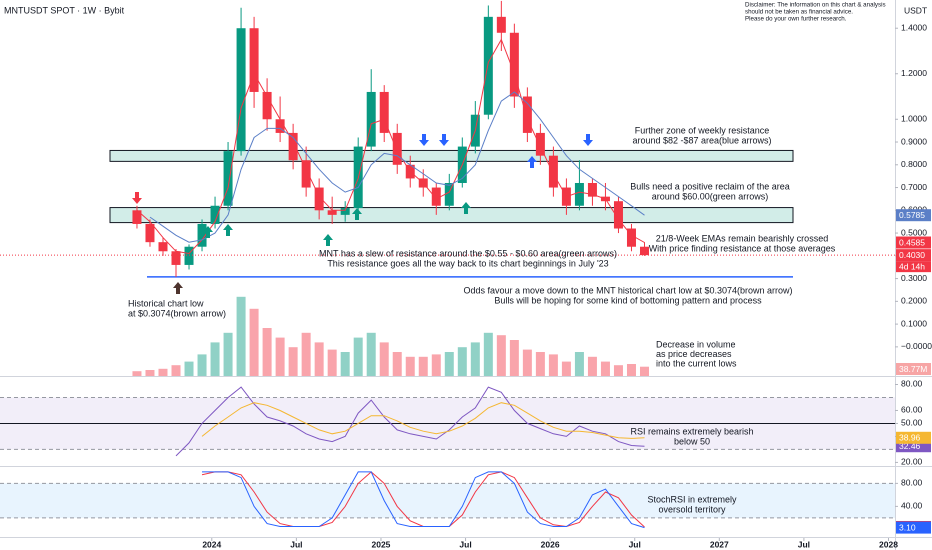 The width and height of the screenshot is (932, 550). What do you see at coordinates (796, 19) in the screenshot?
I see `disclaimer: Please do your own further research.` at bounding box center [796, 19].